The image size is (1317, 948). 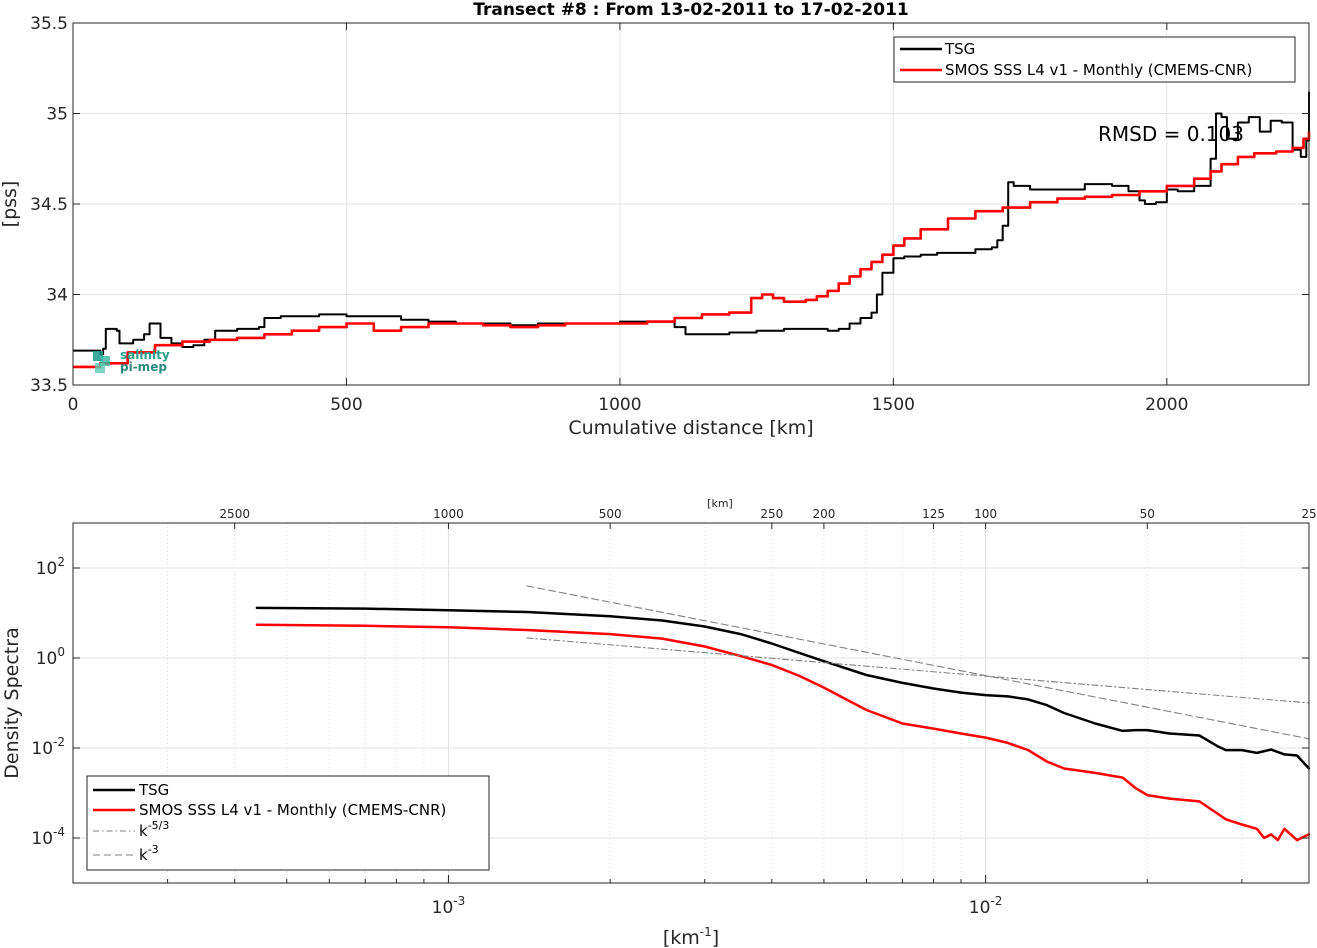 What do you see at coordinates (48, 837) in the screenshot?
I see `bottom-y-tick-label: 10⁻⁴` at bounding box center [48, 837].